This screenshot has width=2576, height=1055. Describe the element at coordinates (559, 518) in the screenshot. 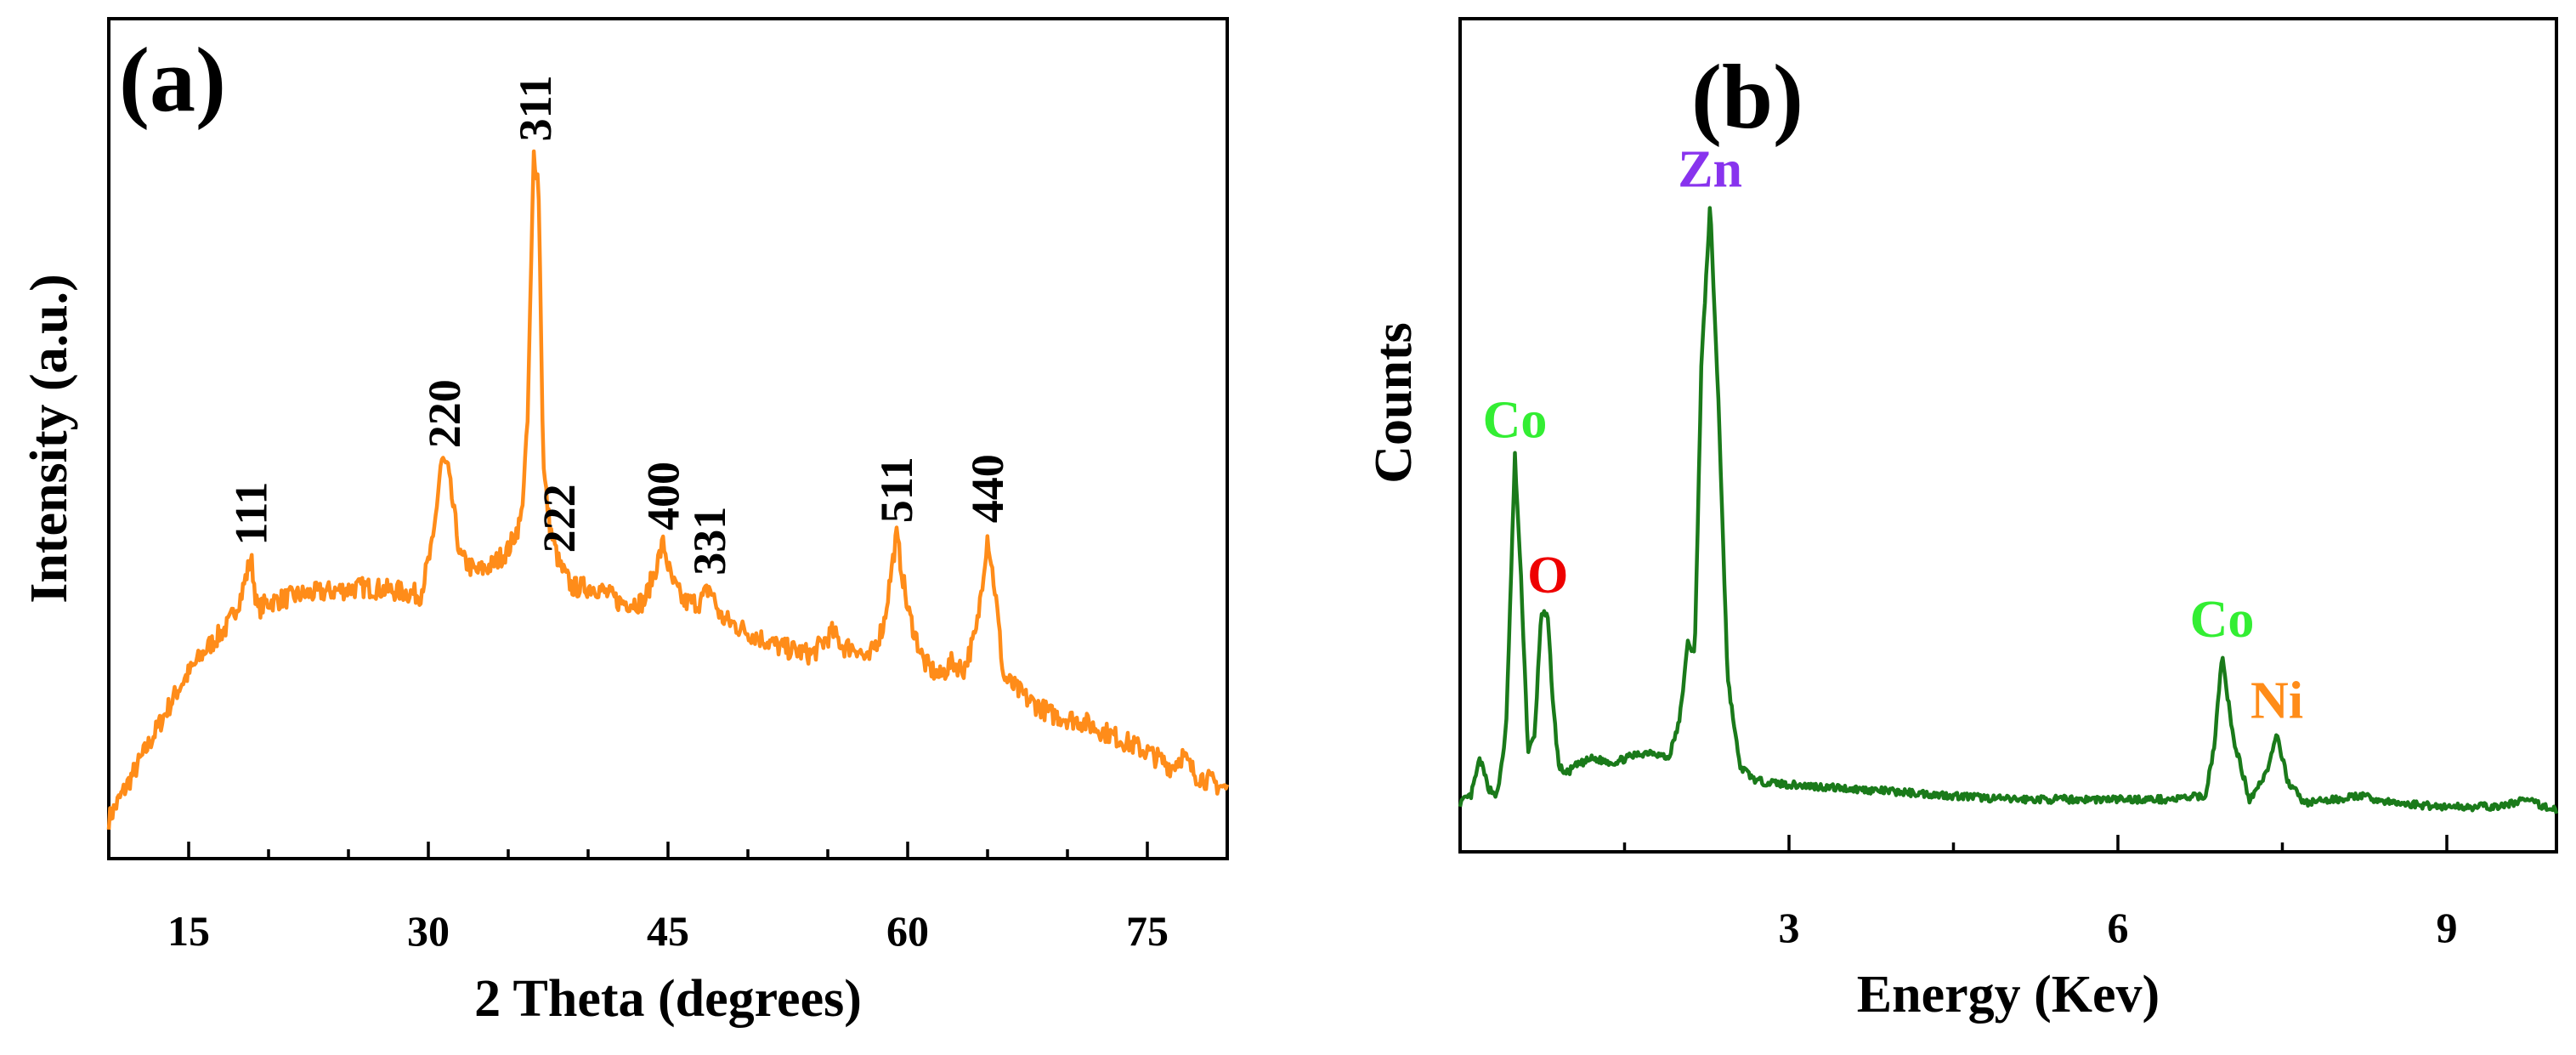

I see `peak-label: 222` at that location.